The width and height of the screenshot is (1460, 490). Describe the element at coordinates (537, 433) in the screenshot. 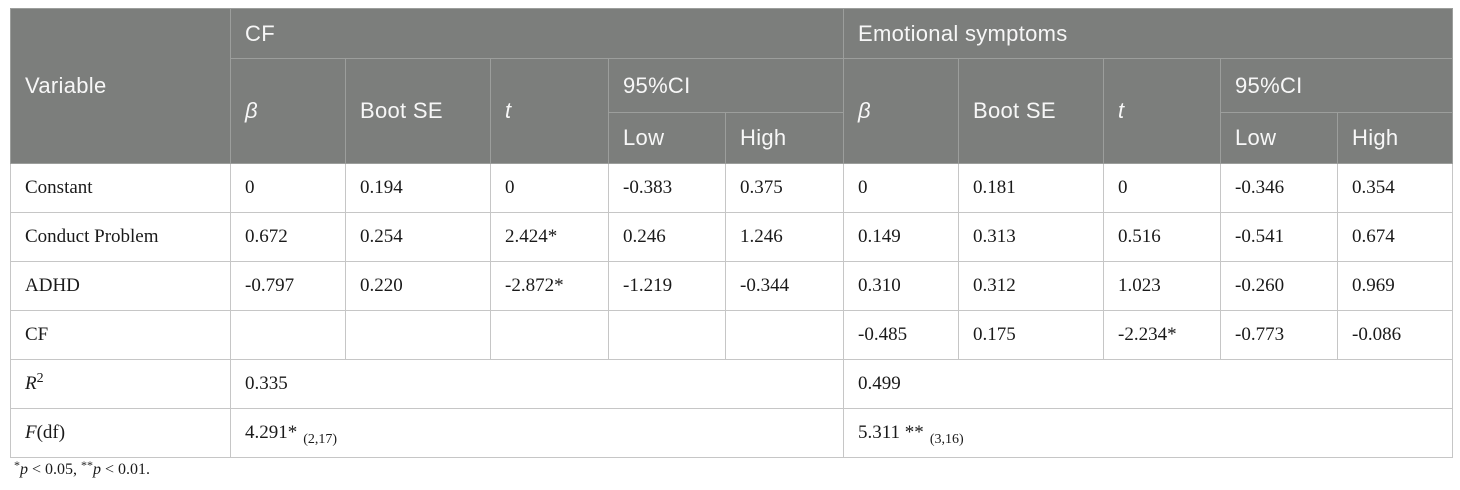

I see `f-cf-value-cell: 4.291* (2,17)` at that location.